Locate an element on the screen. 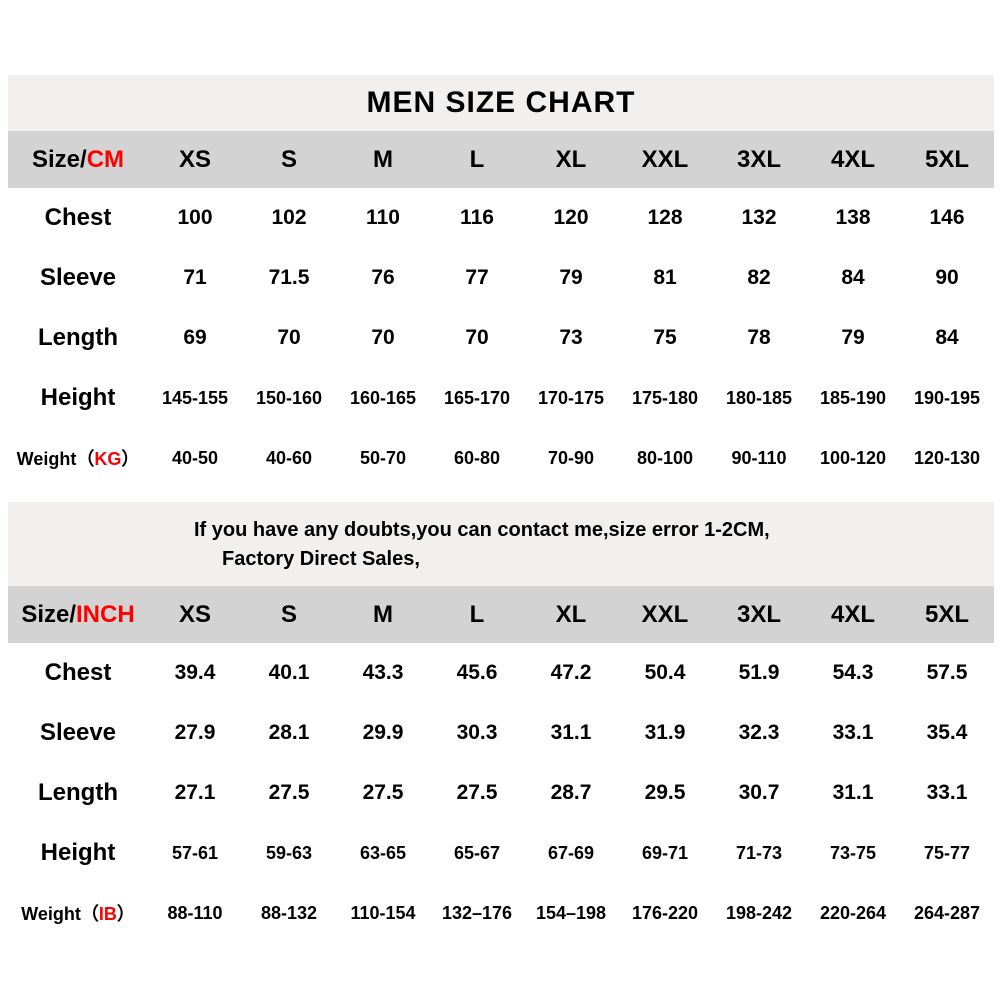  row-label-weight-inch: Weight（IB） is located at coordinates (78, 913).